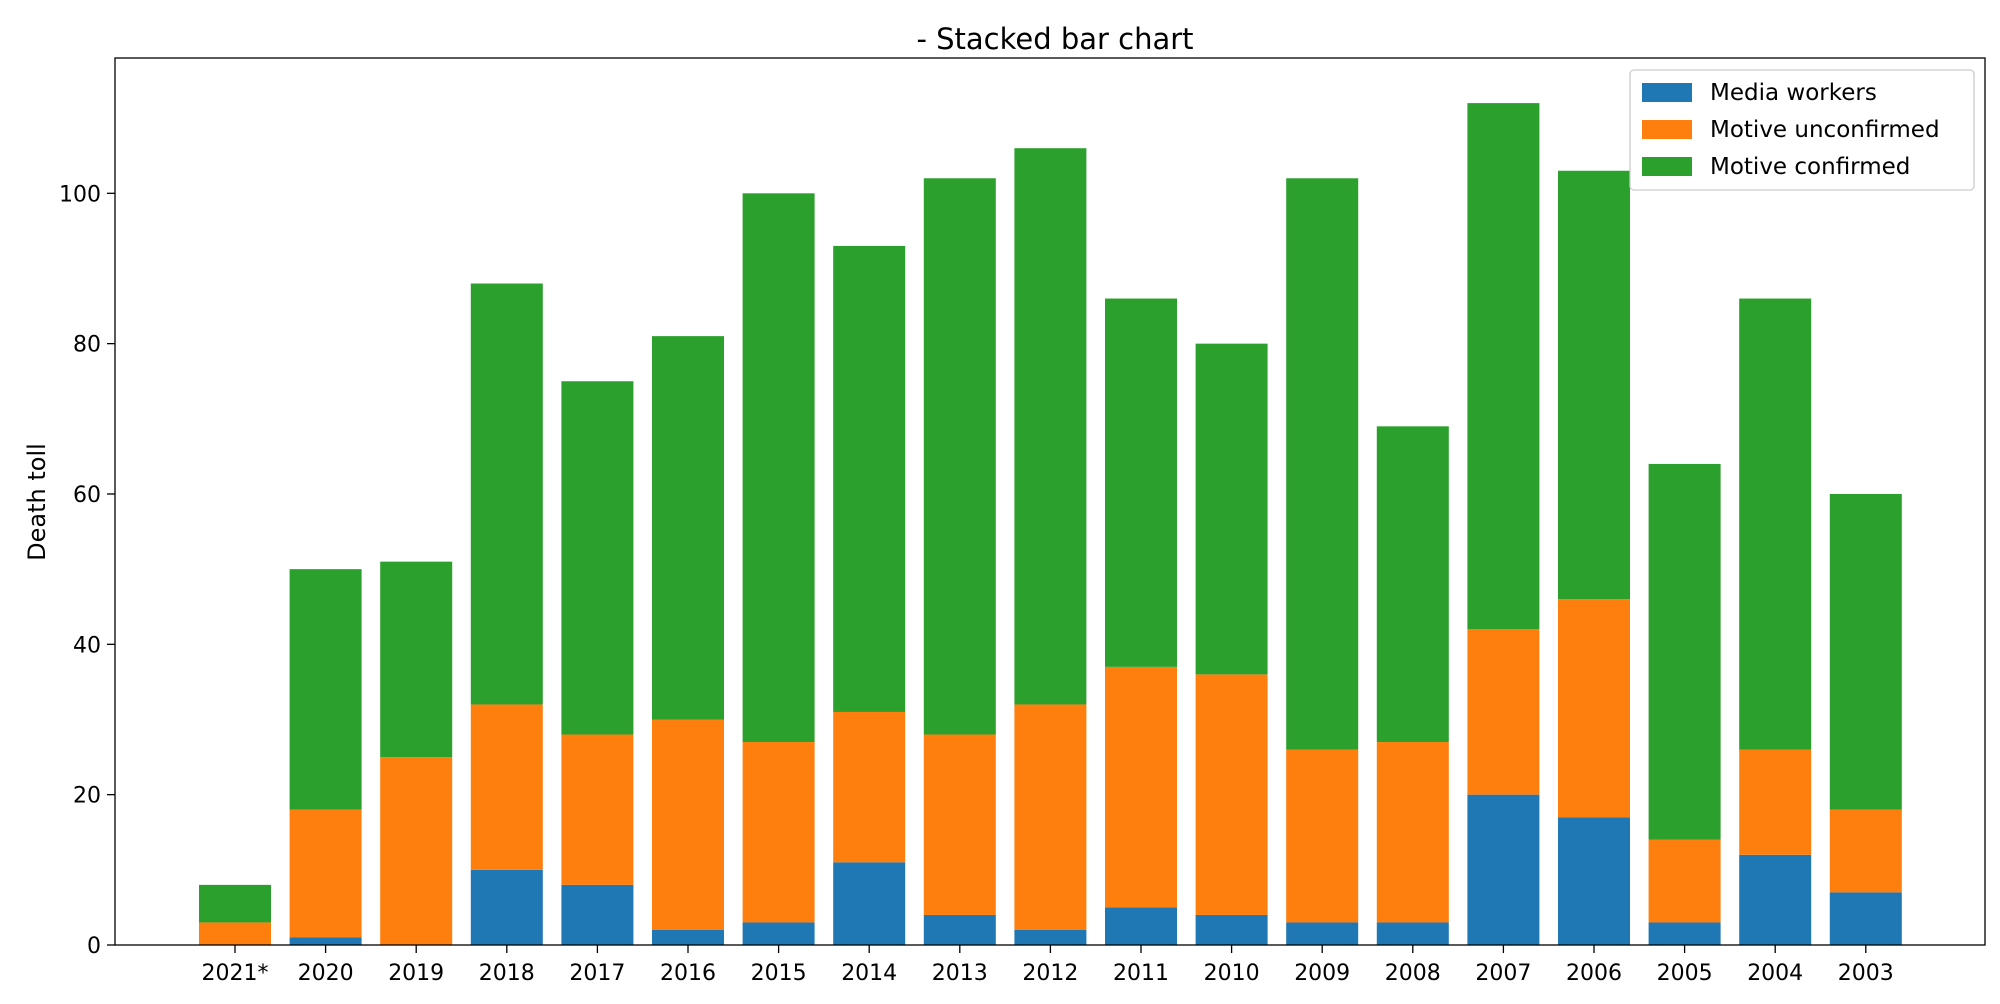 This screenshot has width=2000, height=1004. What do you see at coordinates (1865, 851) in the screenshot?
I see `bar-motive-unconfirmed-2003` at bounding box center [1865, 851].